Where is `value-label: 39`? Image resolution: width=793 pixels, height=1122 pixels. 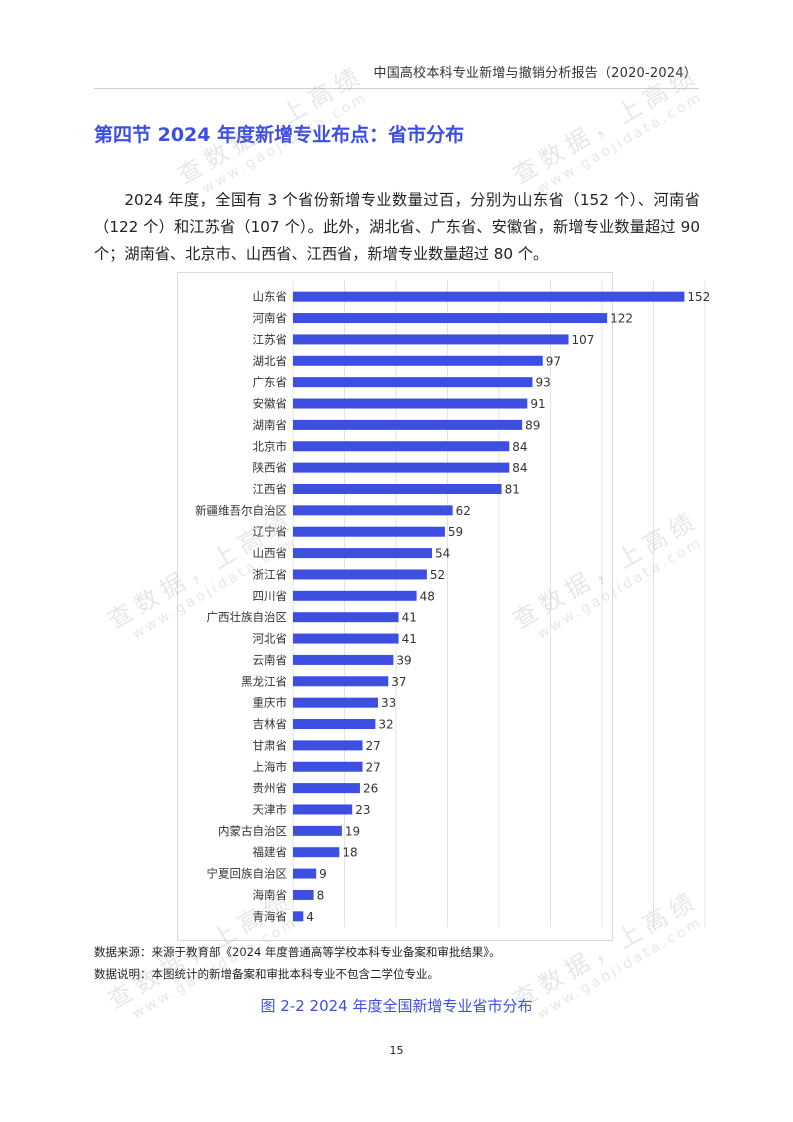 value-label: 39 is located at coordinates (403, 660).